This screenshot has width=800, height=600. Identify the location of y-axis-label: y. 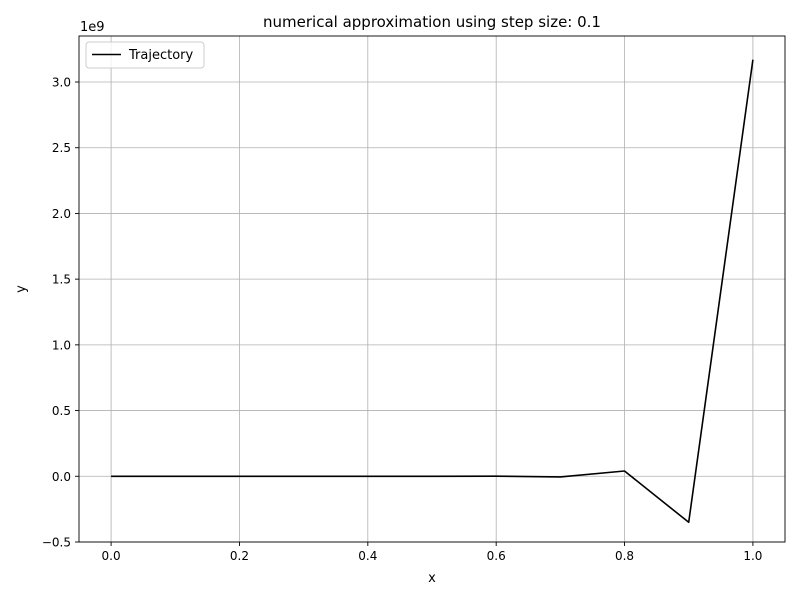
(21, 289).